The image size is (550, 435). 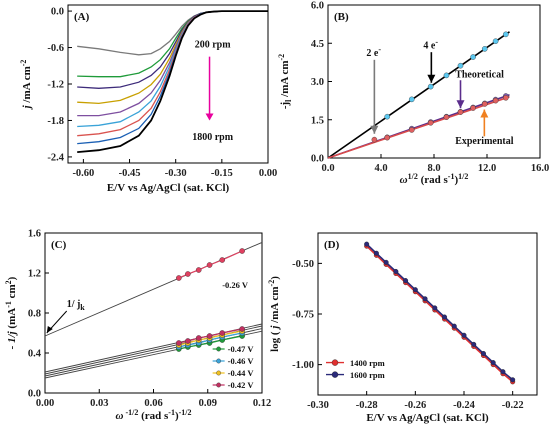 I want to click on panel-b-xlabel: ω1/2 (rad s-1)1/2, so click(x=434, y=179).